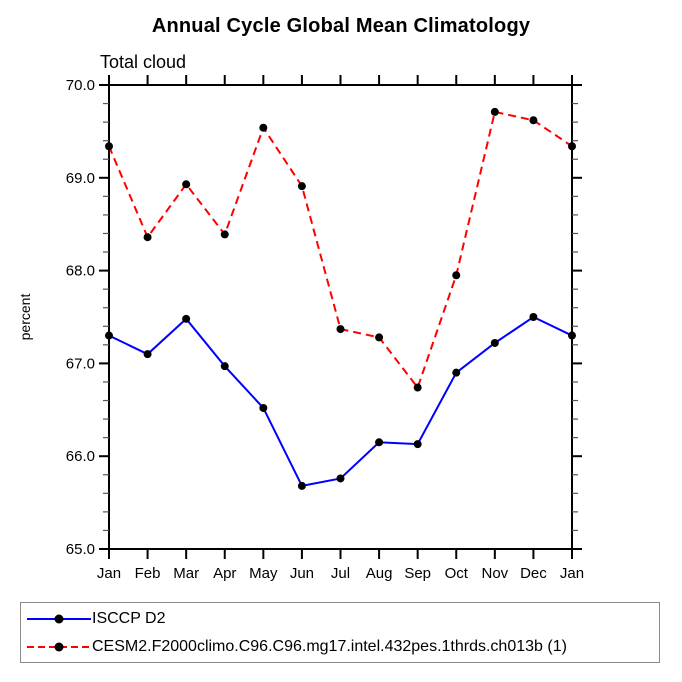 The image size is (682, 682). What do you see at coordinates (341, 26) in the screenshot?
I see `chart-title: Annual Cycle Global Mean Climatology` at bounding box center [341, 26].